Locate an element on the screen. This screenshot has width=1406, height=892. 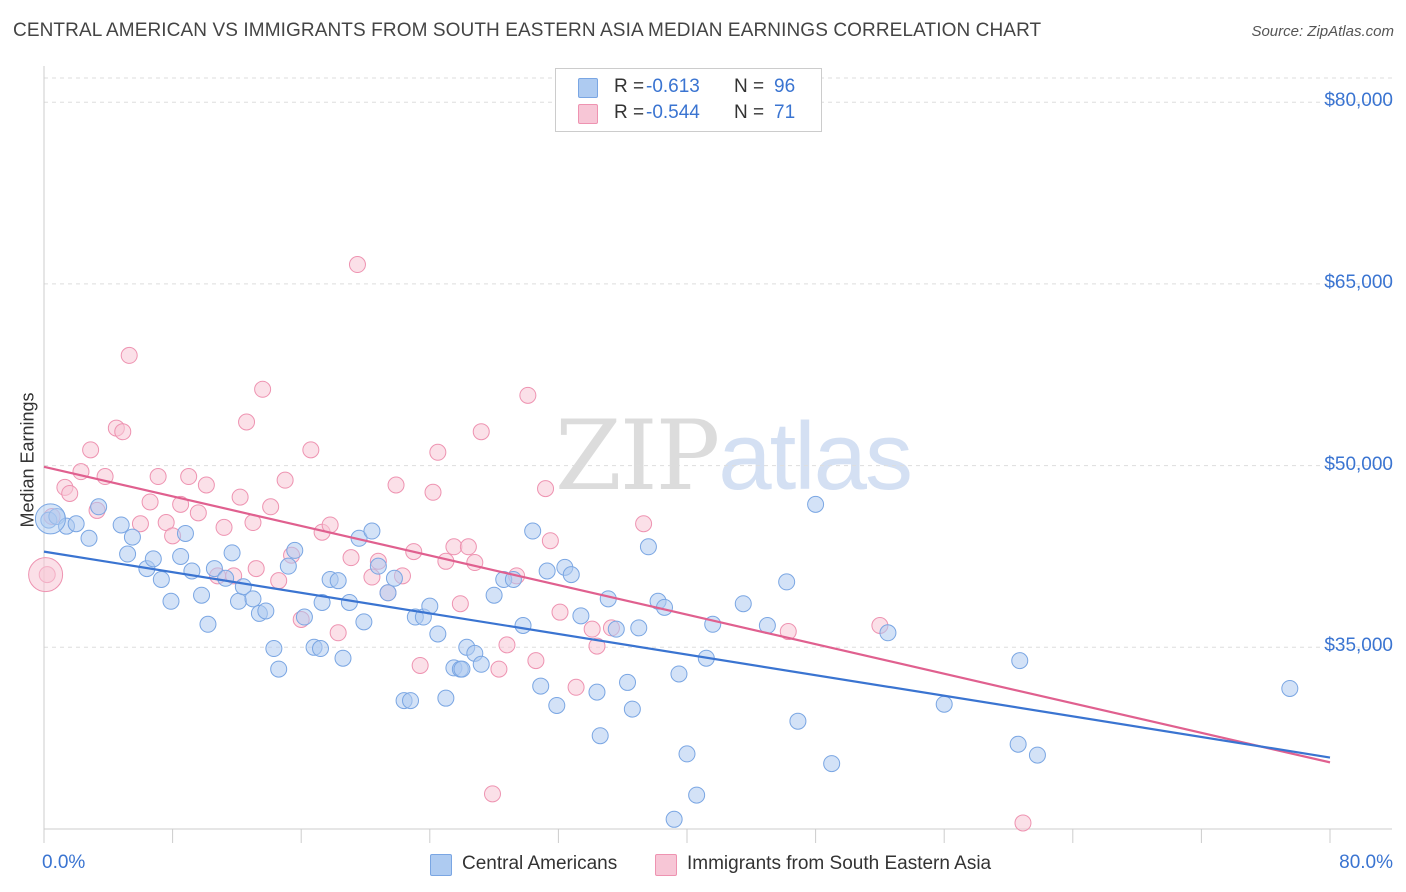
legend-r-value: -0.613 is located at coordinates (673, 86).